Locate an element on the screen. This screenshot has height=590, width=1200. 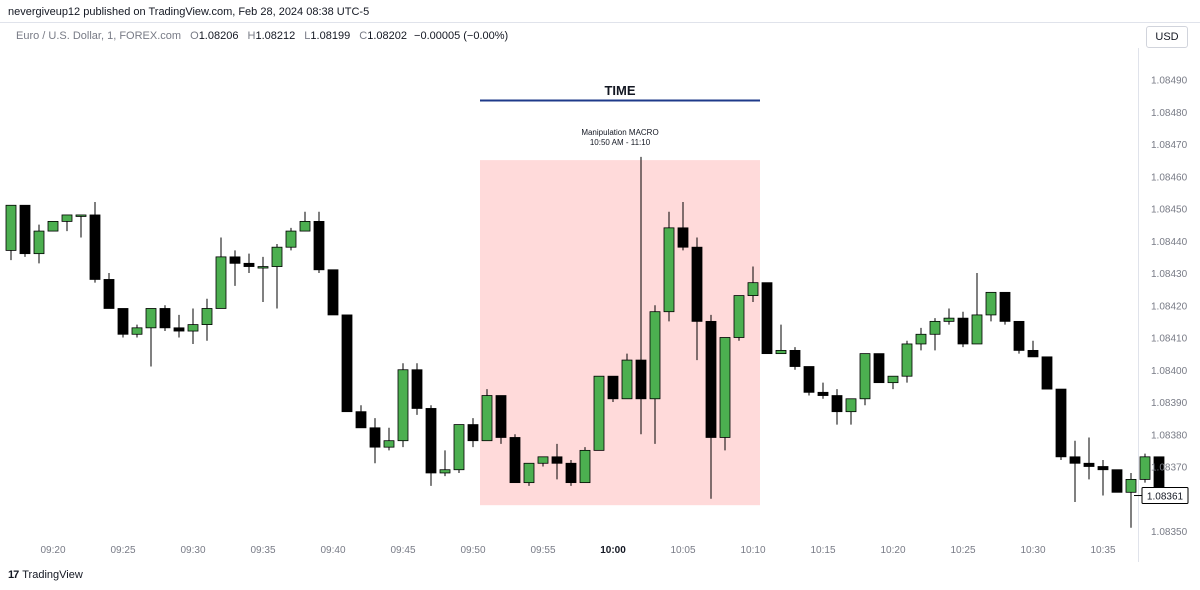
macro-highlight-region is located at coordinates (620, 333).